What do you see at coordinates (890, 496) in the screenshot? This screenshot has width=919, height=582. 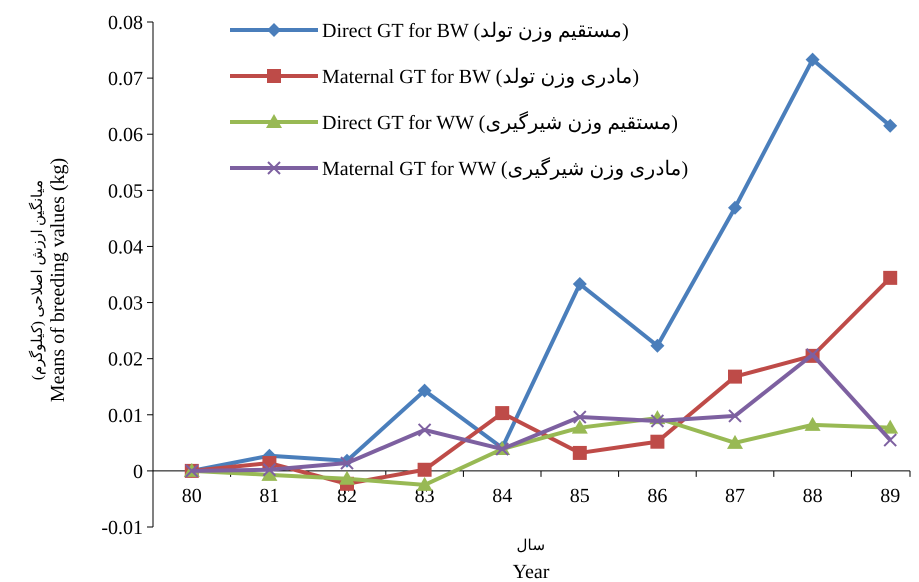 I see `x-tick-label: 89` at bounding box center [890, 496].